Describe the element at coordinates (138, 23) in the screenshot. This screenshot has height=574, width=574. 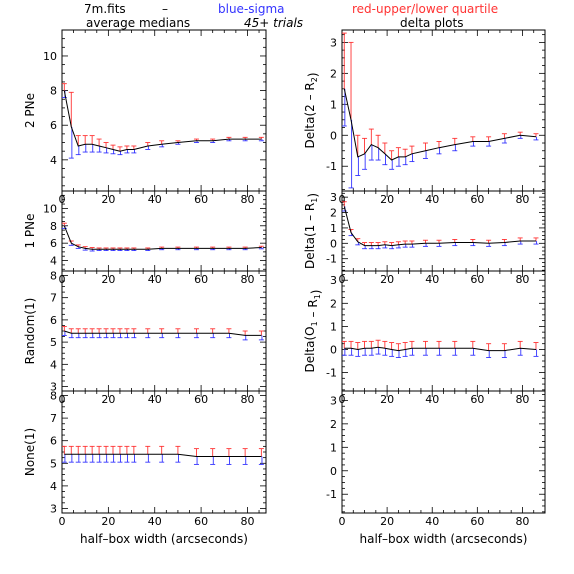
I see `header-left-title: average medians` at that location.